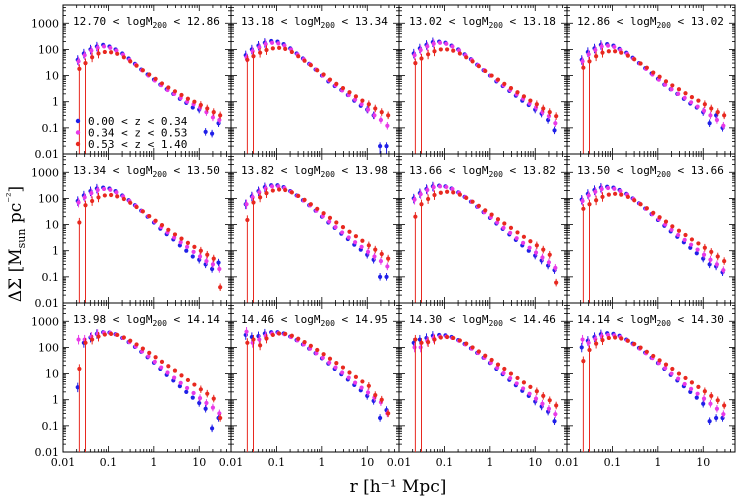 The image size is (743, 500). Describe the element at coordinates (650, 171) in the screenshot. I see `panel-title: 13.50 < logM200 < 13.66` at that location.